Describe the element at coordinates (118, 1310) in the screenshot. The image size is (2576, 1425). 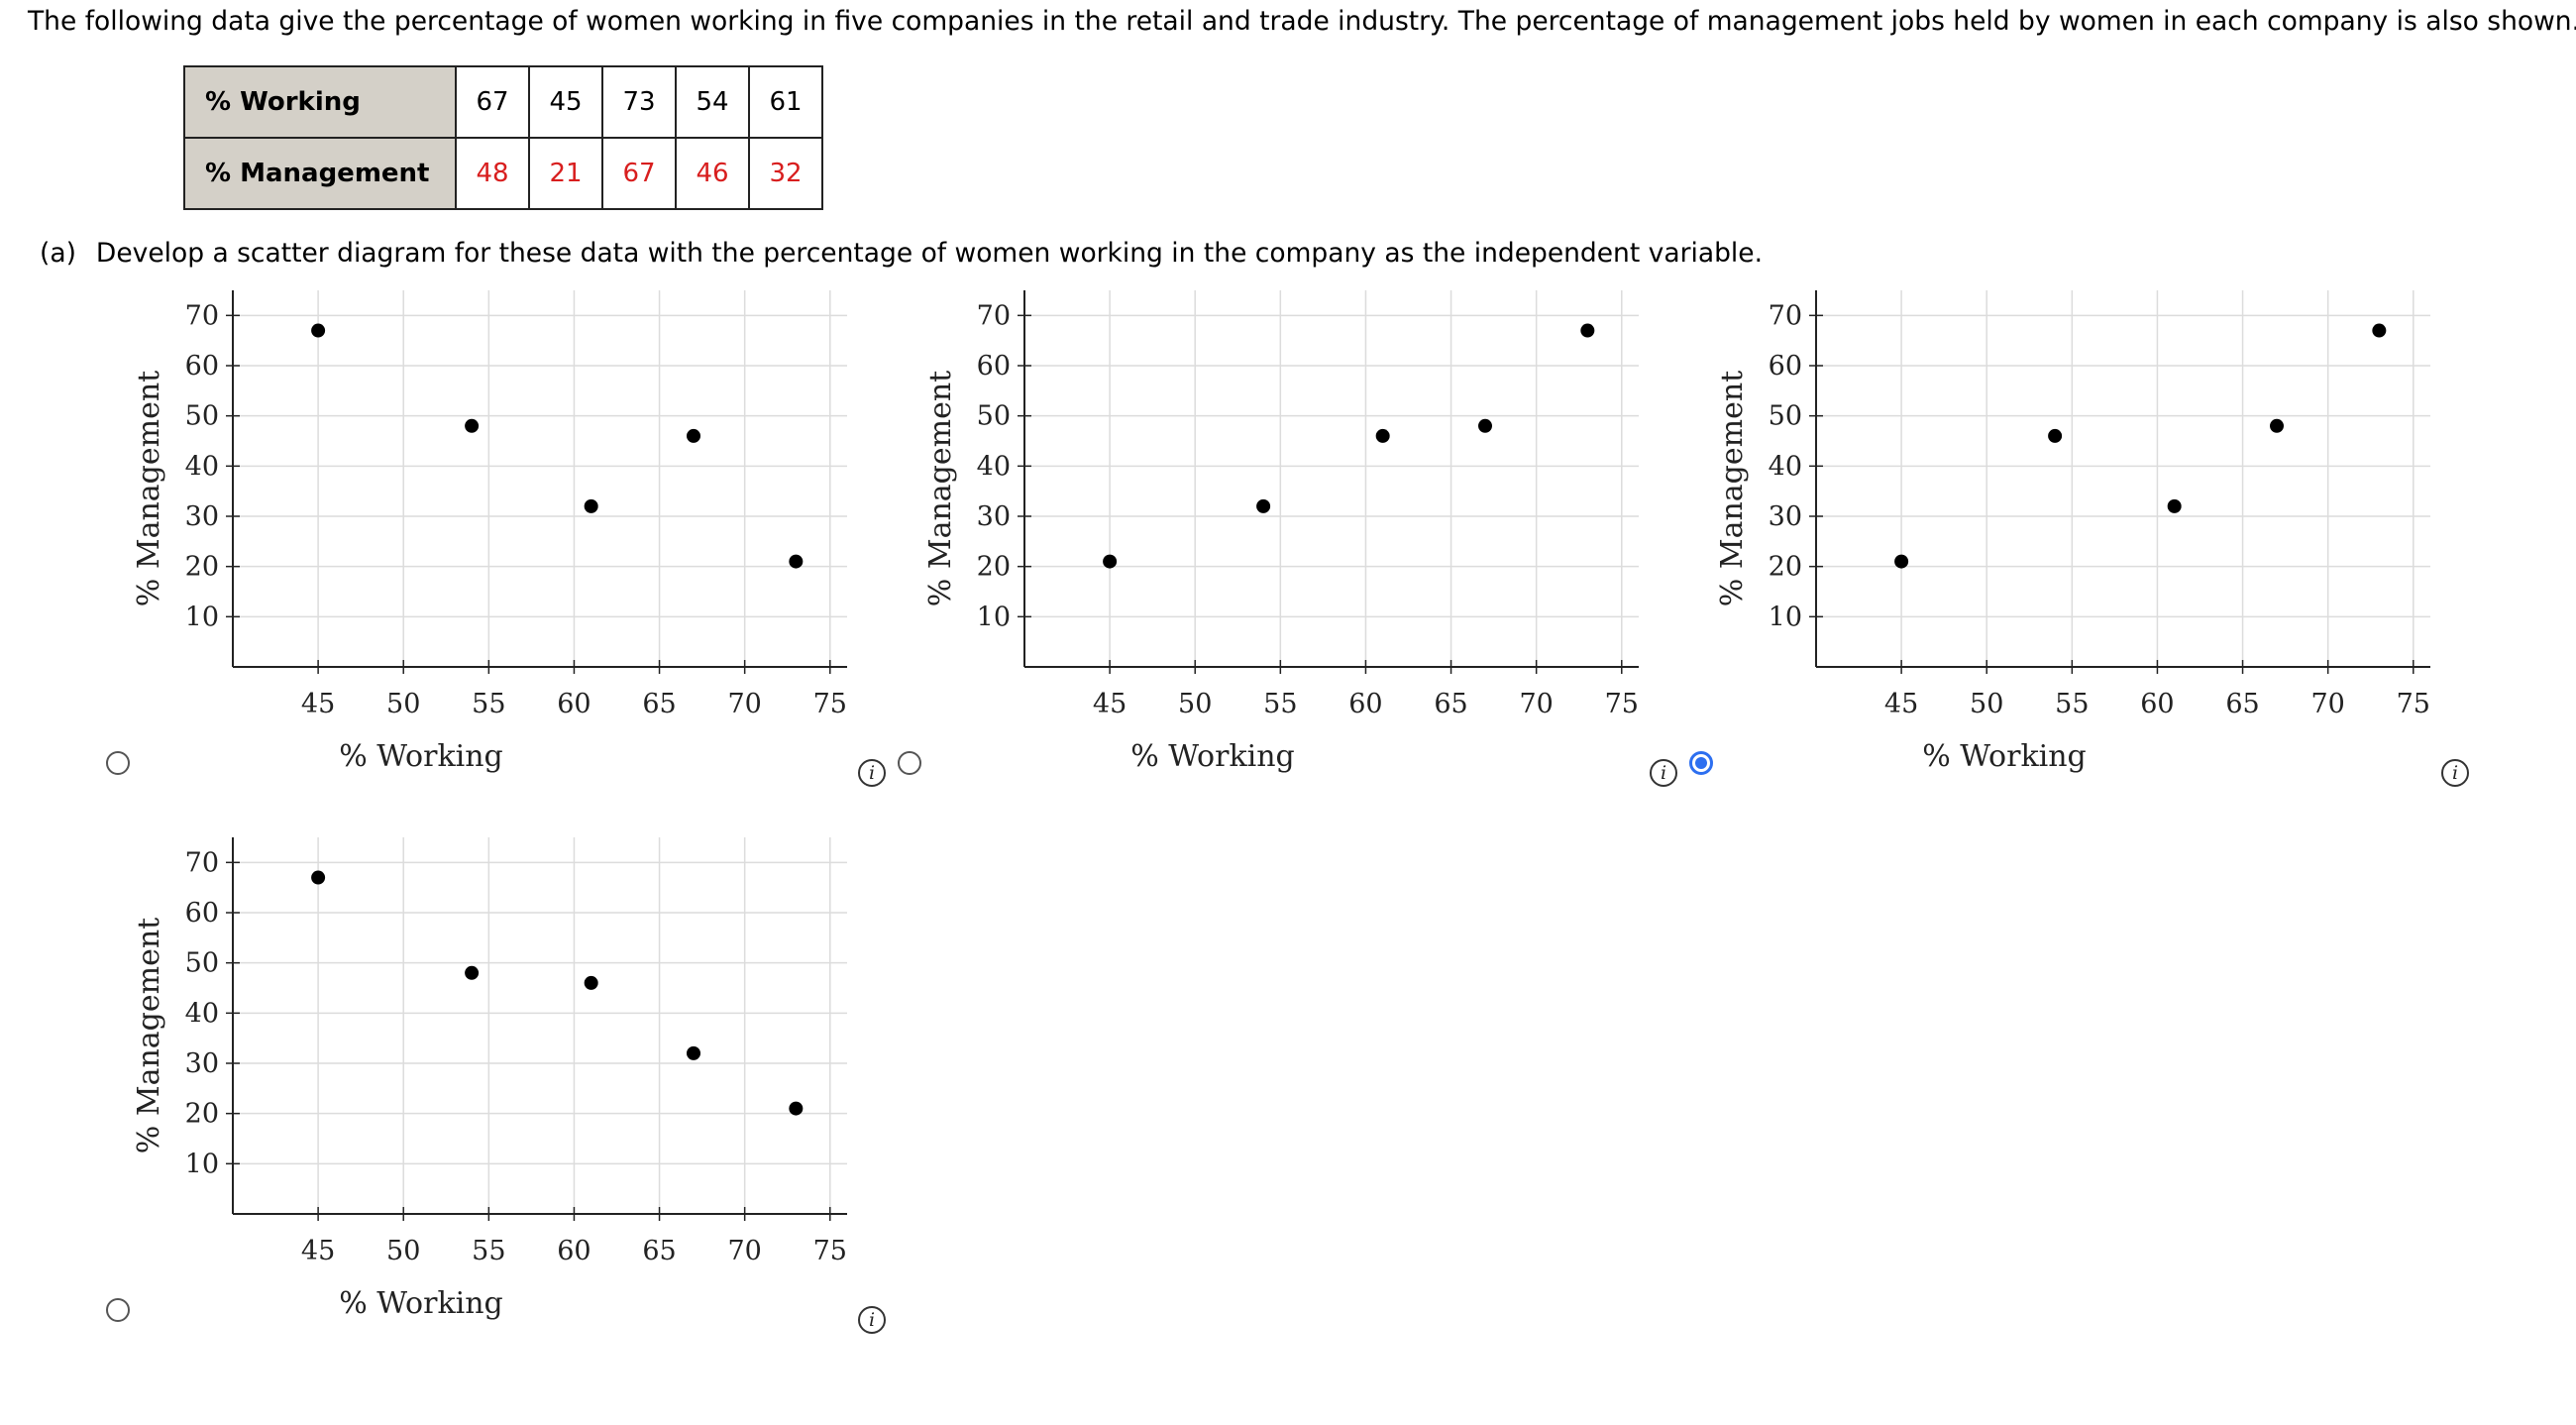
I see `option-4-radio` at that location.